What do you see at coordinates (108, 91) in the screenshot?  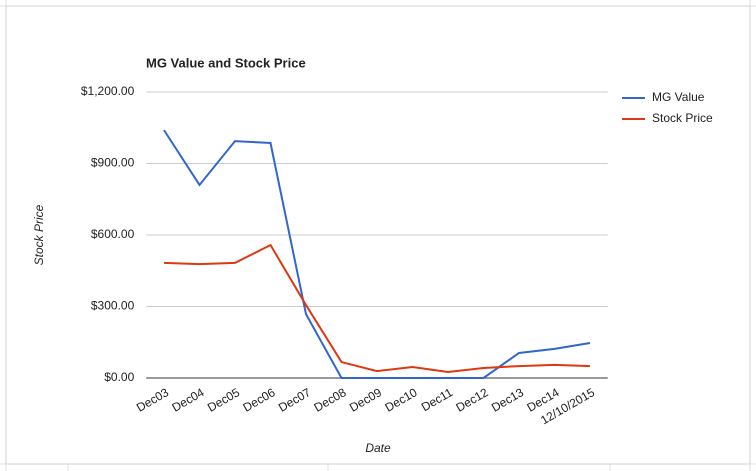 I see `y-tick-label: $1,200.00` at bounding box center [108, 91].